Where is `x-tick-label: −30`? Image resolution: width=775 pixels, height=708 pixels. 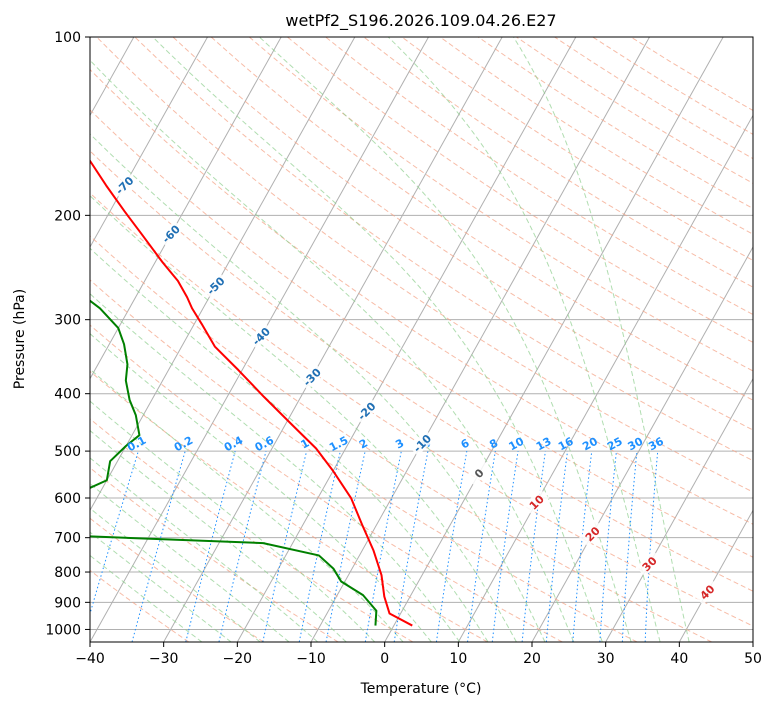
x-tick-label: −30 is located at coordinates (164, 659).